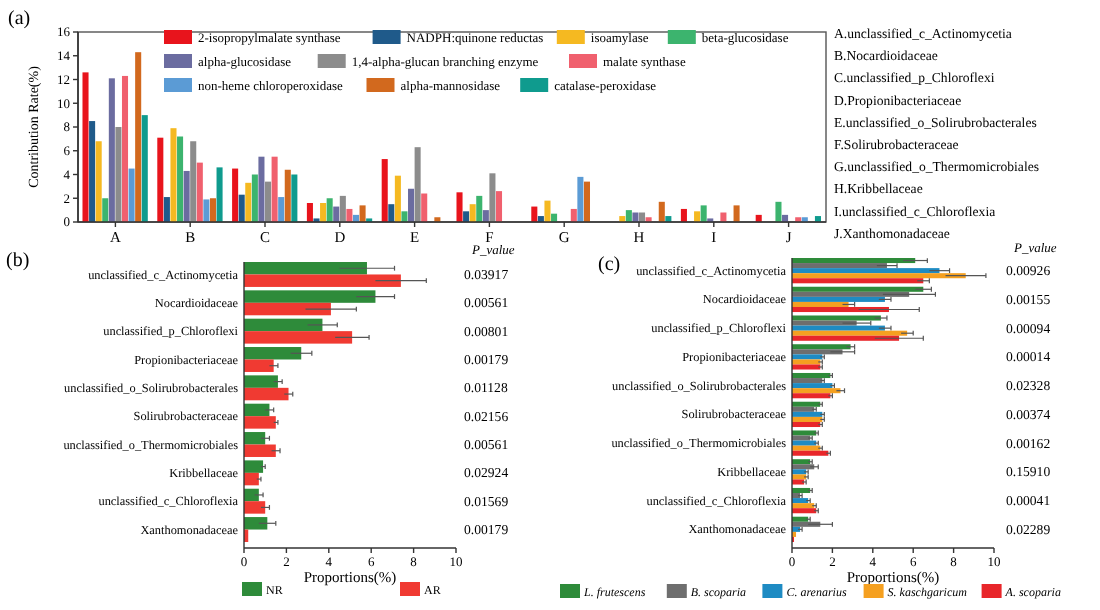 Image resolution: width=1100 pixels, height=610 pixels. What do you see at coordinates (19, 19) in the screenshot?
I see `chart-title: (a)` at bounding box center [19, 19].